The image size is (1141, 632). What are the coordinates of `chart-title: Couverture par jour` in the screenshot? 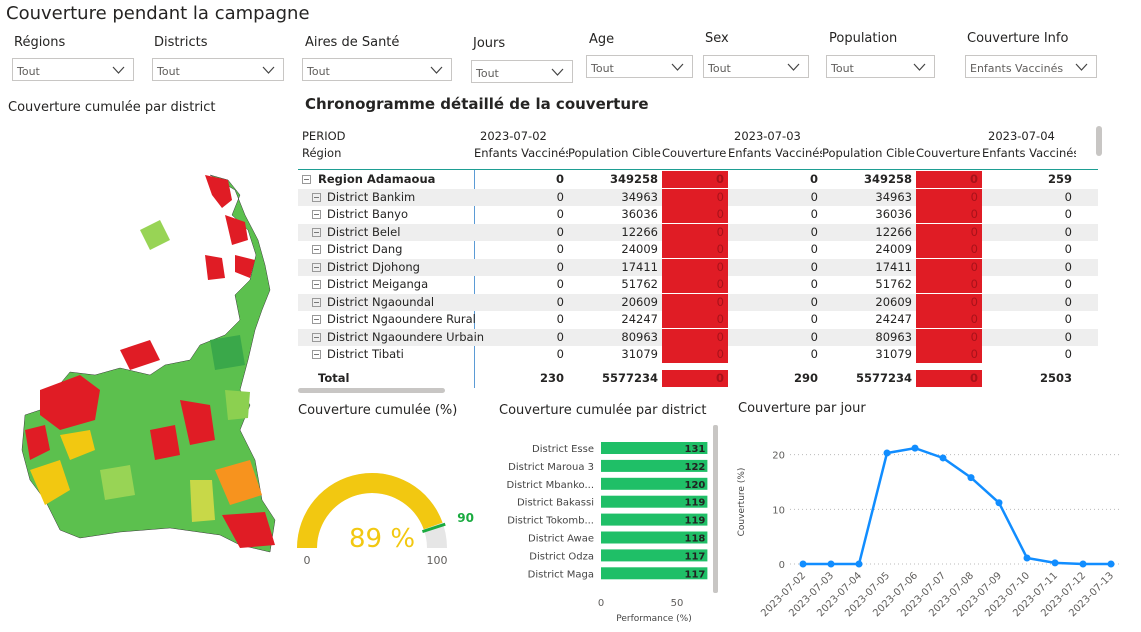 It's located at (802, 408).